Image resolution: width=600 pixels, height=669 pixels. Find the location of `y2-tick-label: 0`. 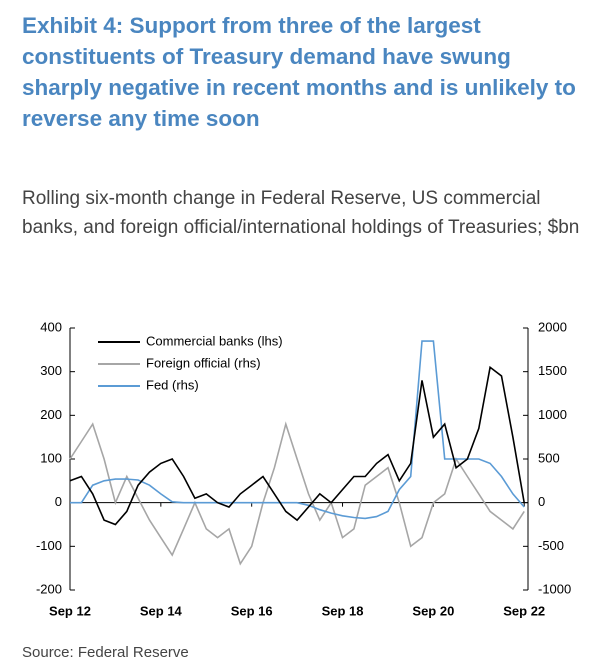

y2-tick-label: 0 is located at coordinates (541, 501).